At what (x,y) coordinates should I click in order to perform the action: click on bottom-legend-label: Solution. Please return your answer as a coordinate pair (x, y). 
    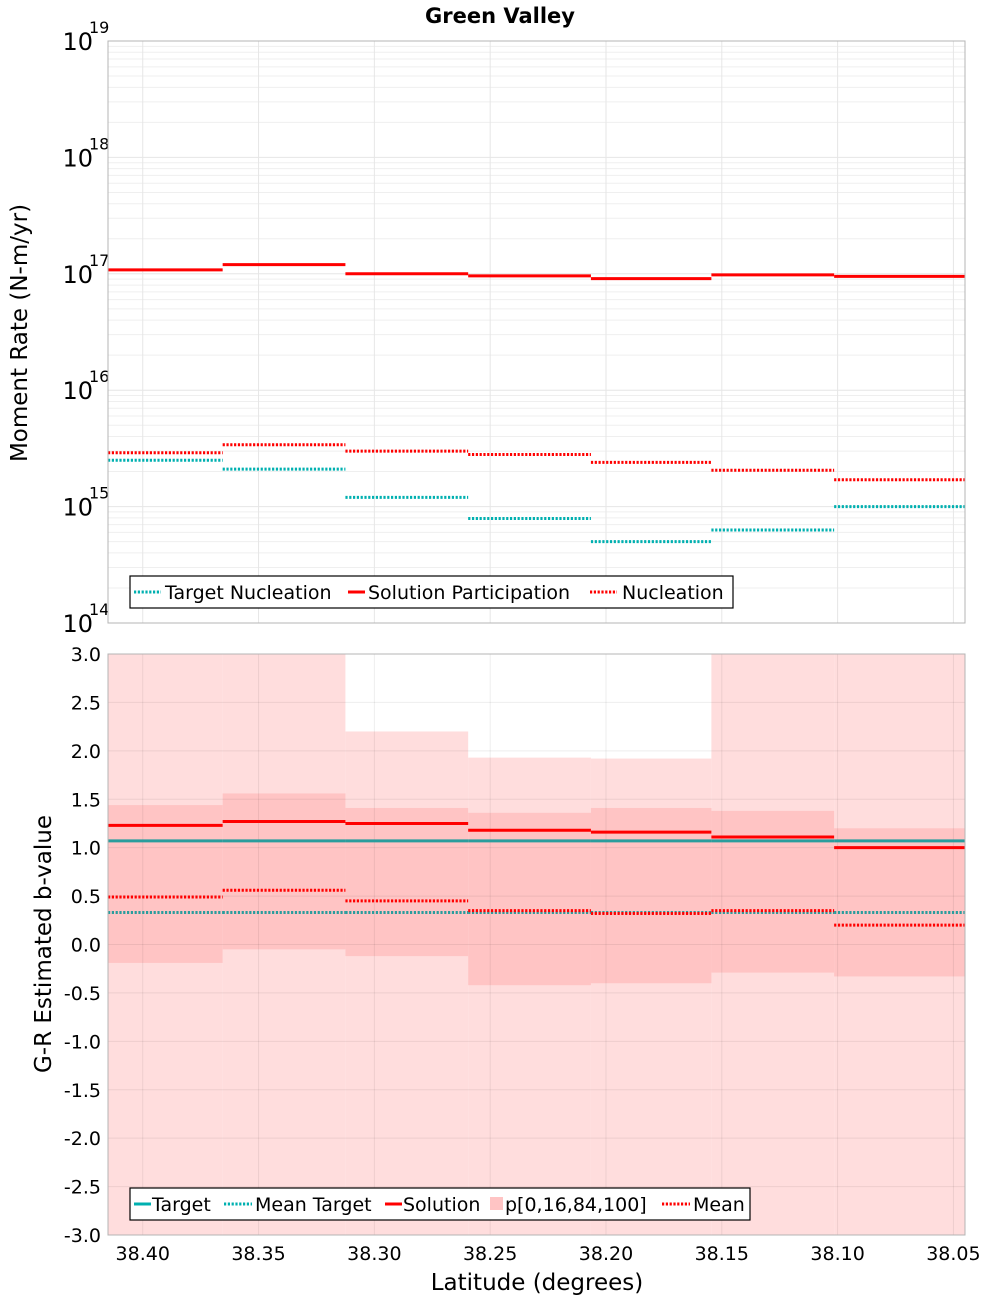
    Looking at the image, I should click on (441, 1205).